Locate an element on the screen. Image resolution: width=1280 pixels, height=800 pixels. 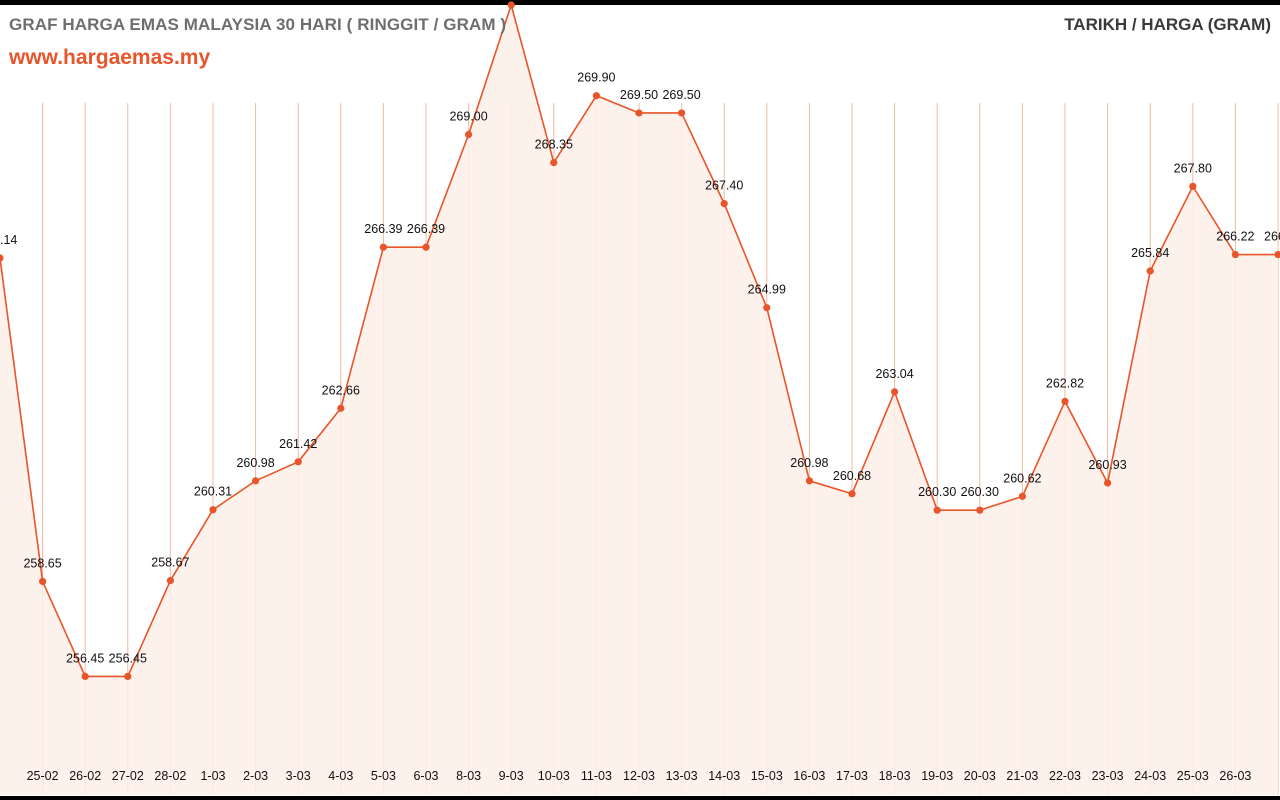
value-label-6: 260.98 is located at coordinates (255, 463).